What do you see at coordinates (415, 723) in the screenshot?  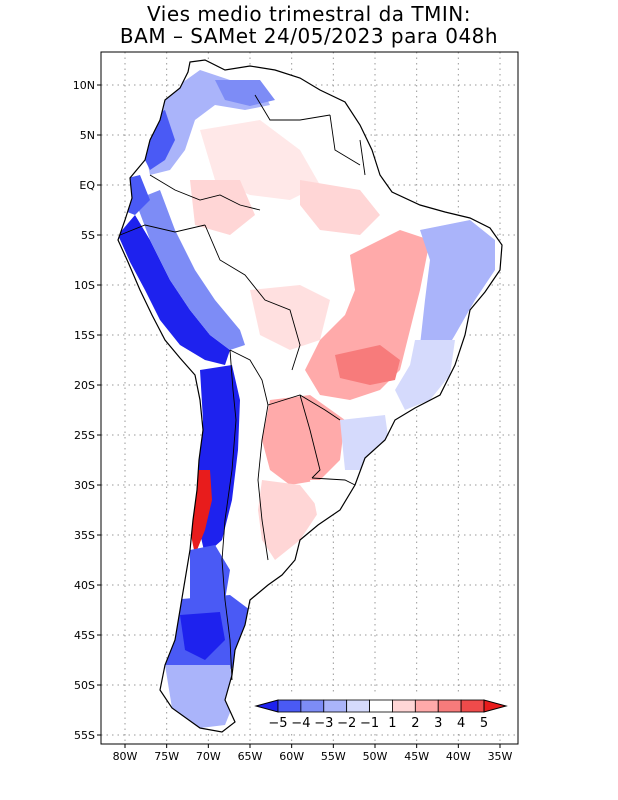 I see `colorbar-label: 2` at bounding box center [415, 723].